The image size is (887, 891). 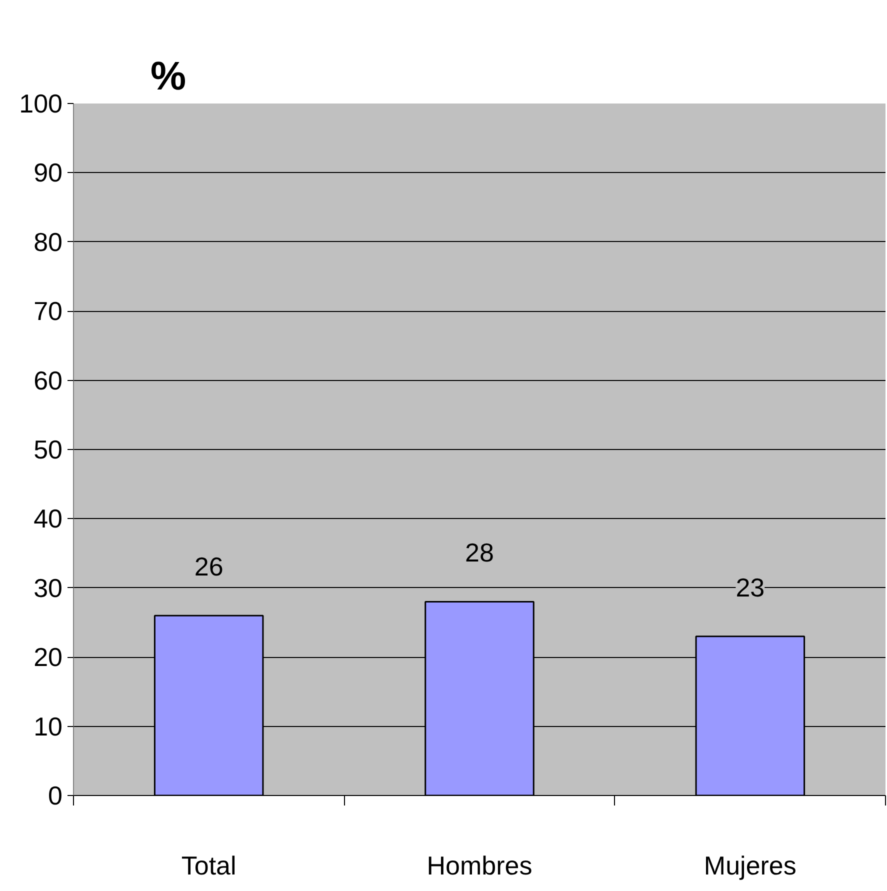 I want to click on x-tick-label: Total, so click(x=208, y=865).